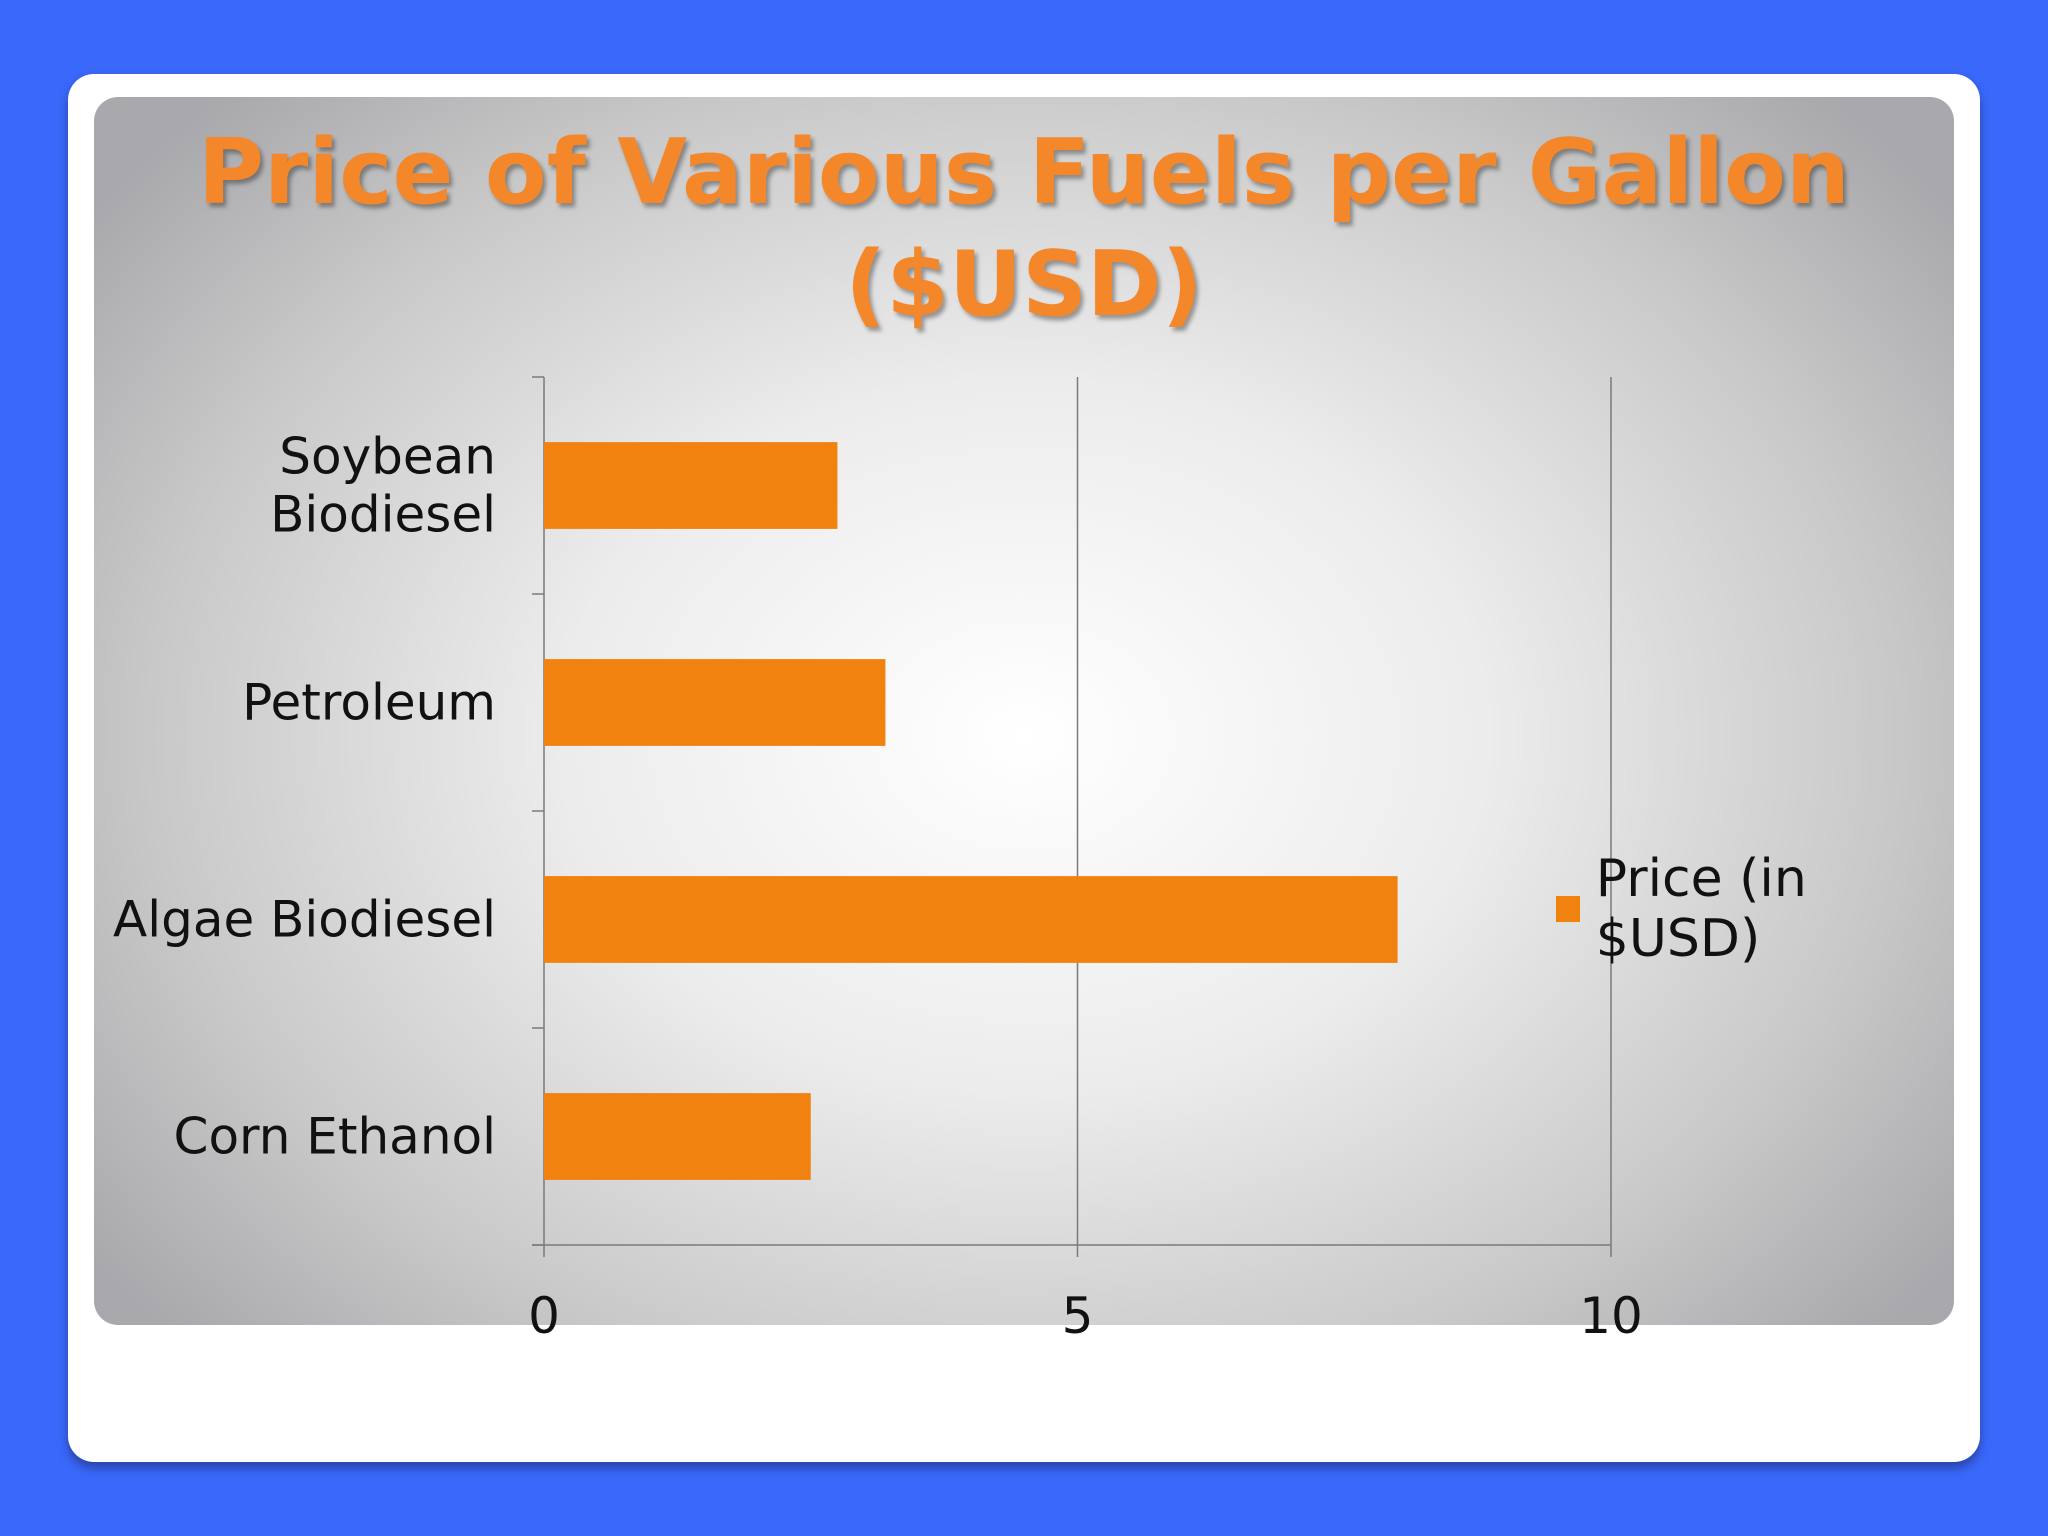  I want to click on x-tick-label: 10, so click(1611, 1316).